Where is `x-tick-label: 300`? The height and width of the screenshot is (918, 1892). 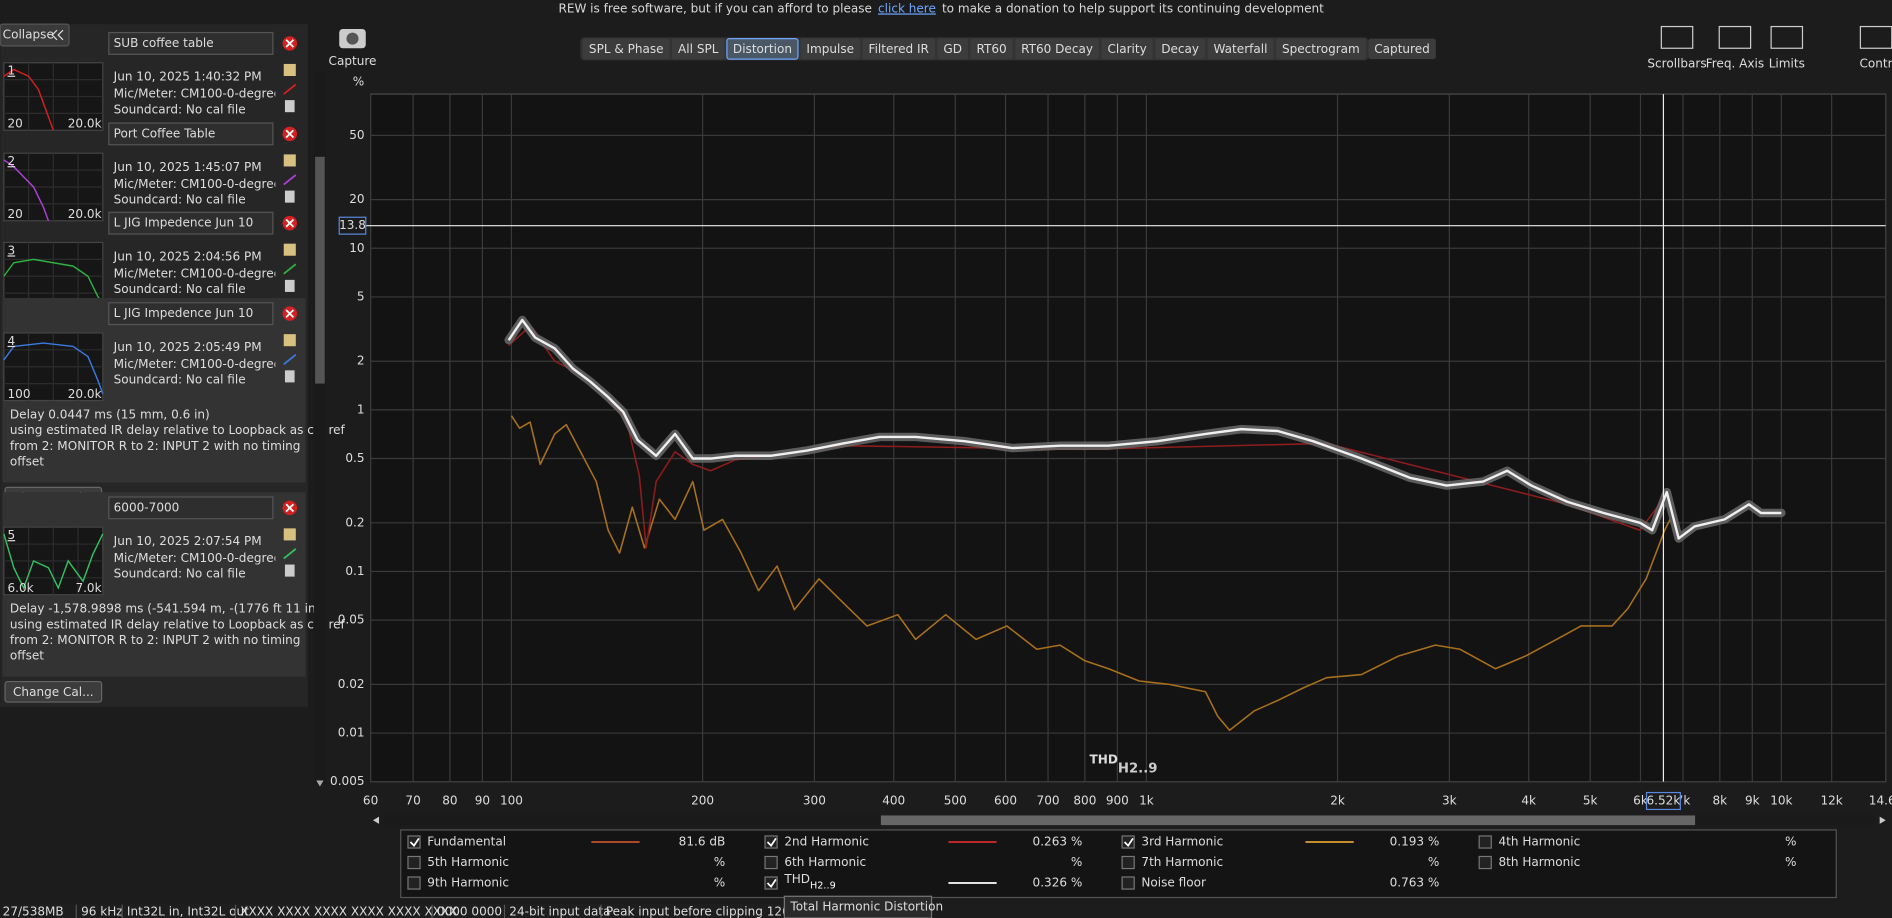 x-tick-label: 300 is located at coordinates (814, 800).